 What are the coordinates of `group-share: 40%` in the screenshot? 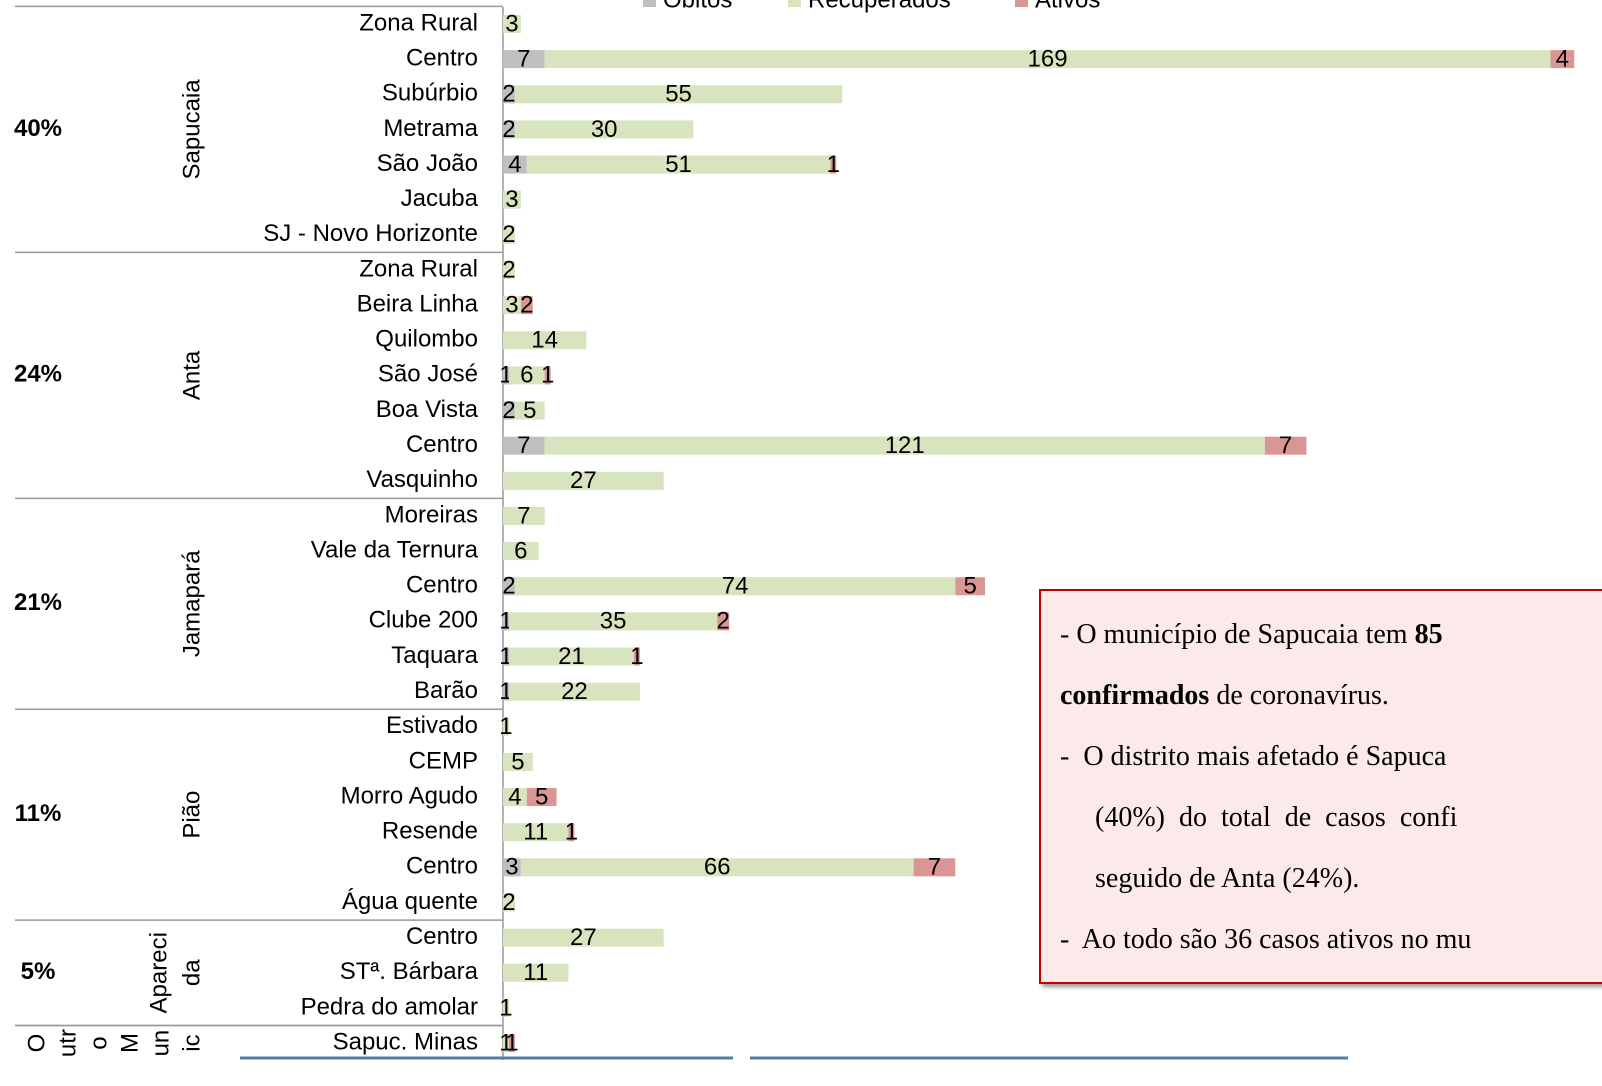 It's located at (38, 128).